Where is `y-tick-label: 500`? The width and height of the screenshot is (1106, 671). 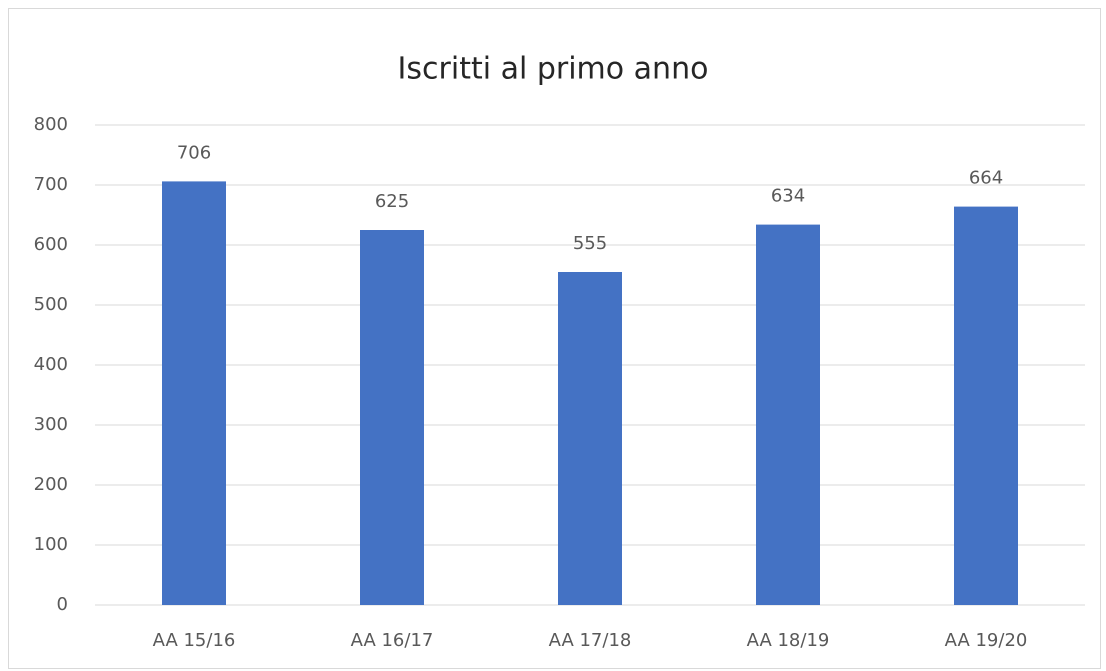
y-tick-label: 500 is located at coordinates (51, 304).